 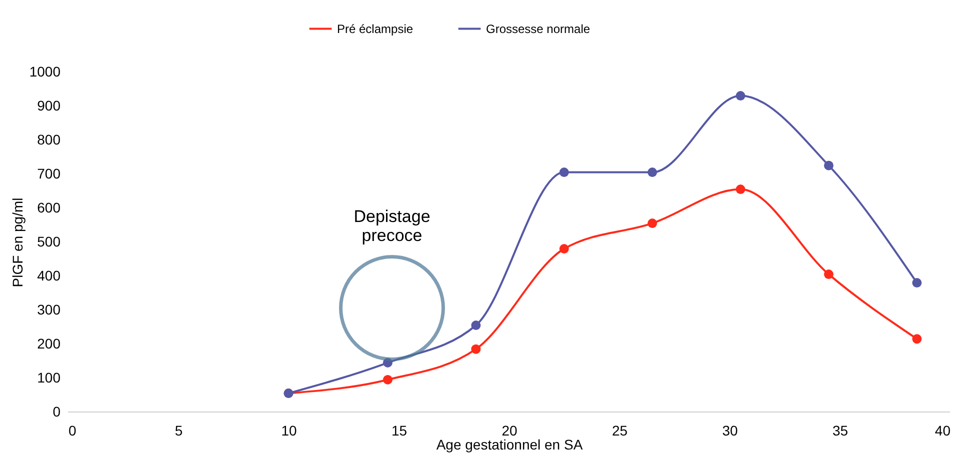 I want to click on x-tick-label: 20, so click(x=510, y=430).